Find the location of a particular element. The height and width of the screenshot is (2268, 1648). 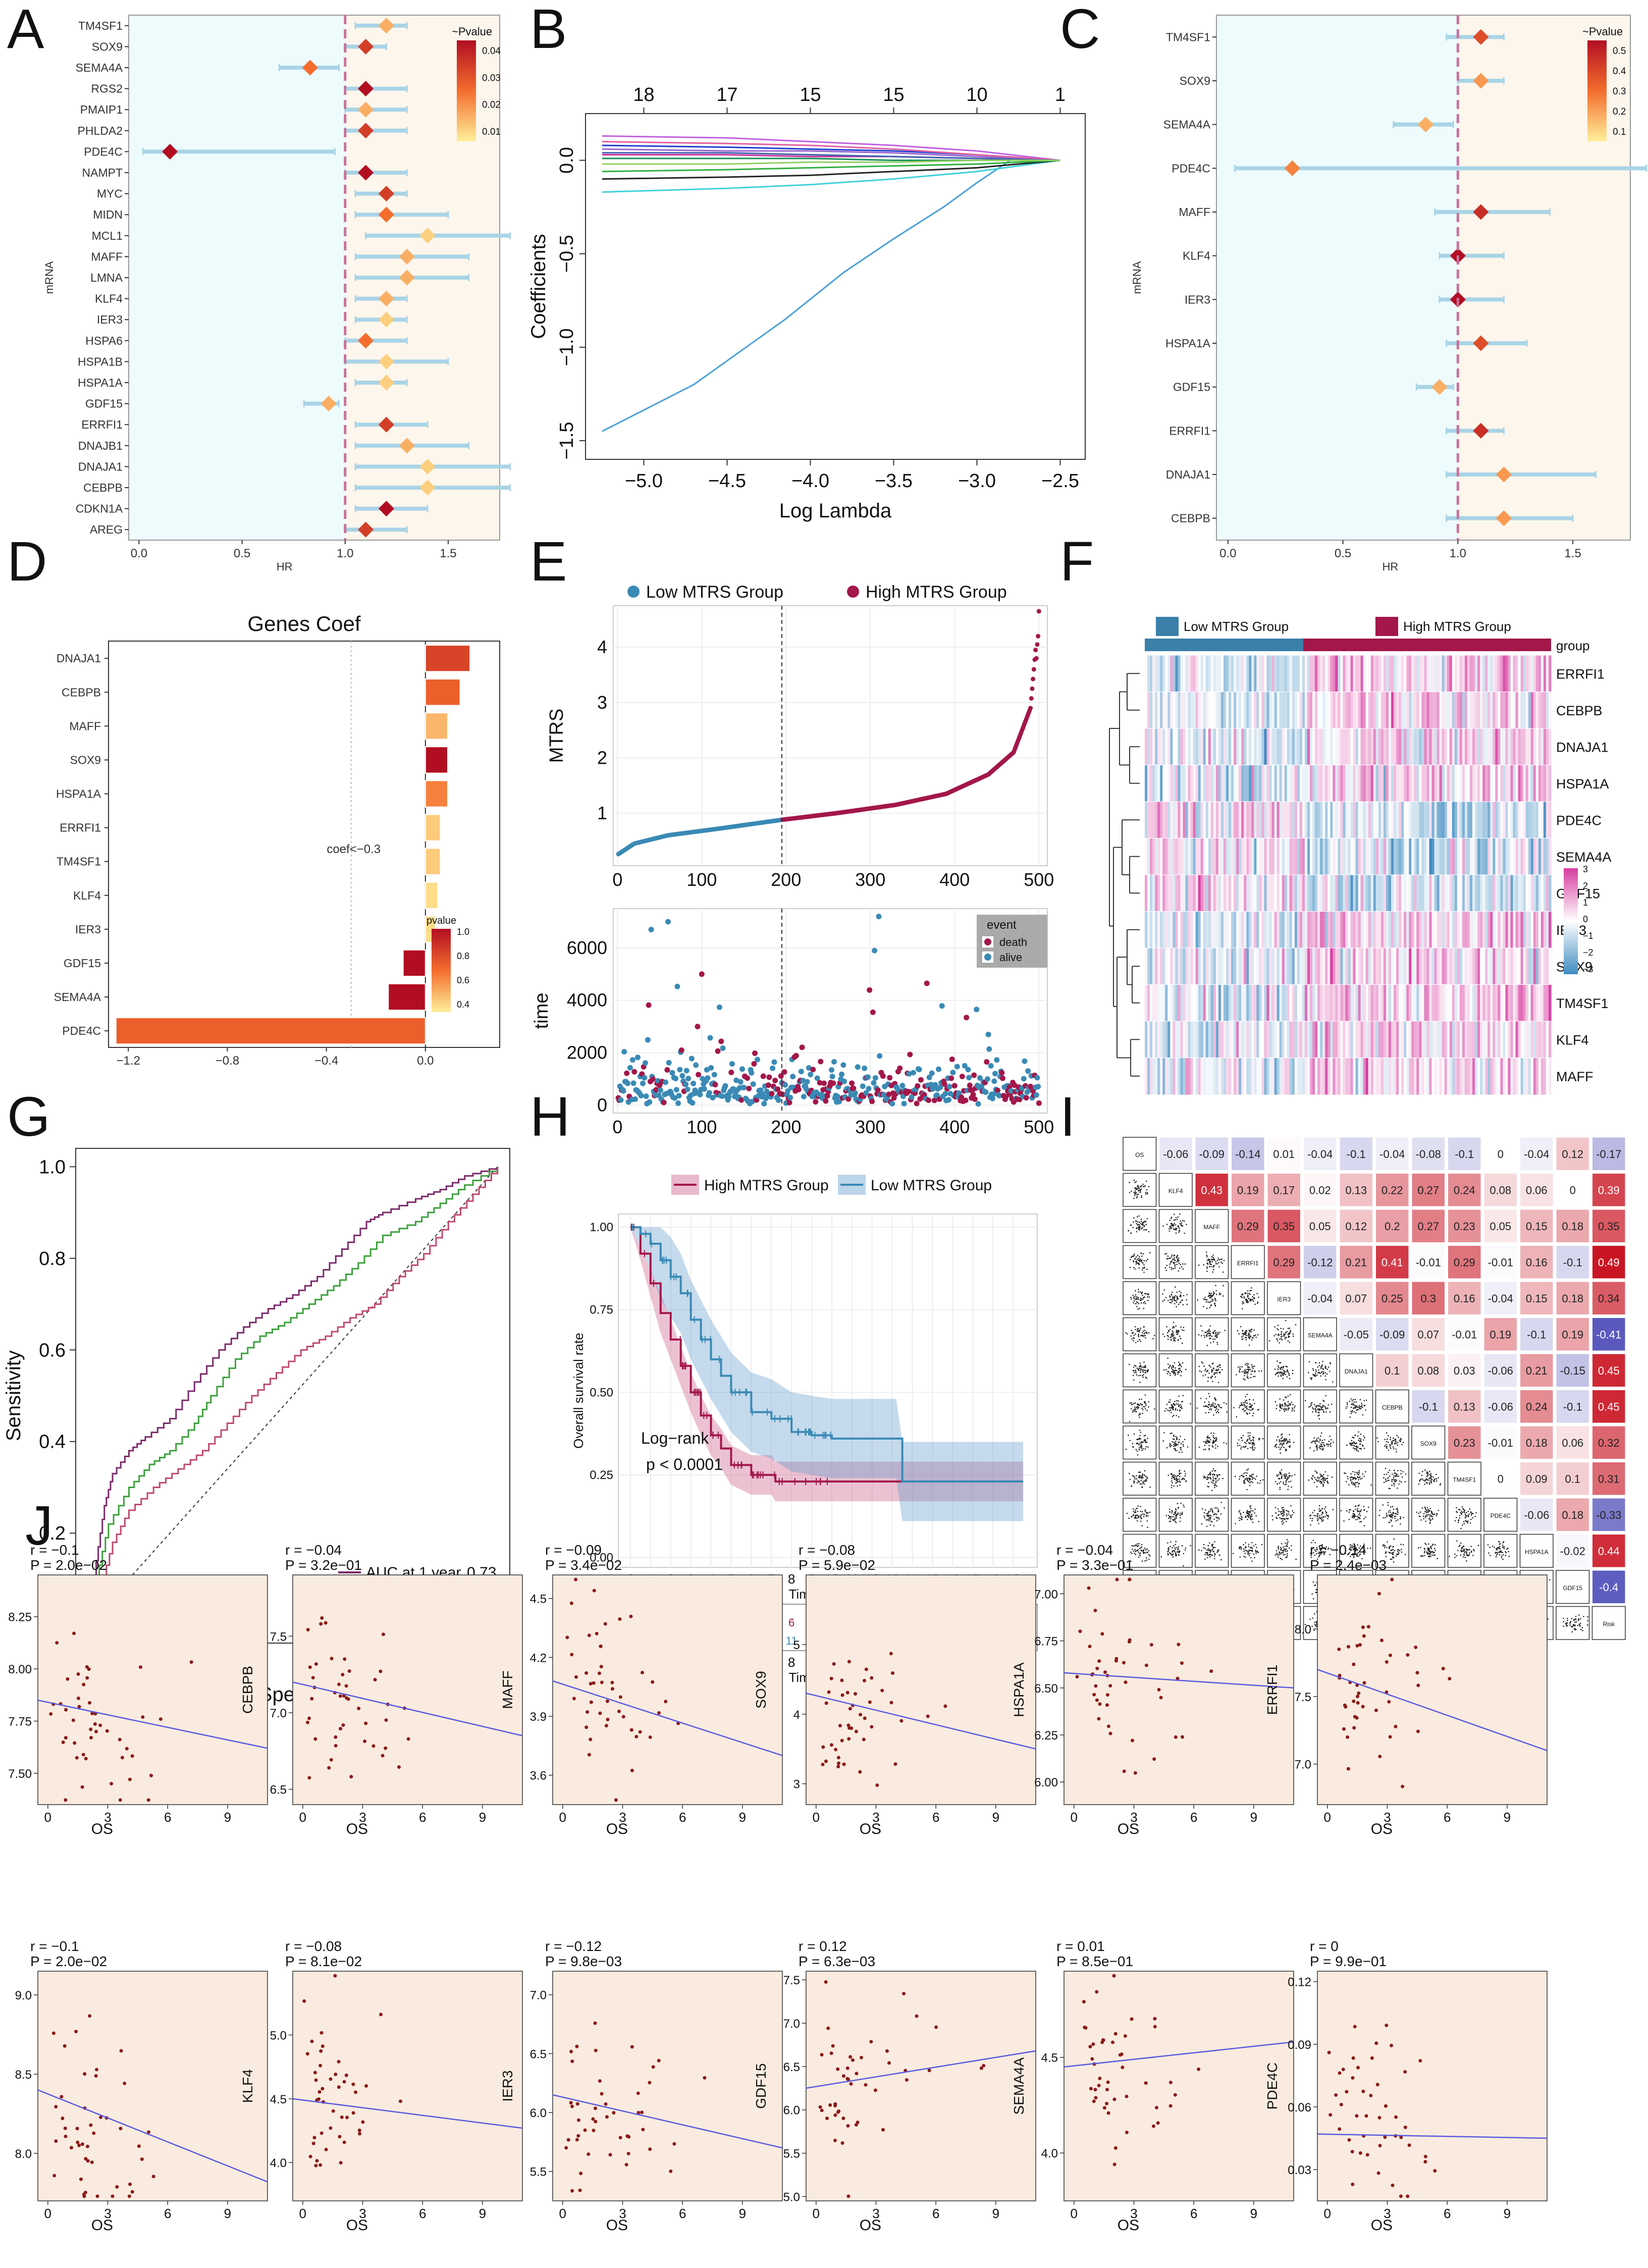

bar-TM4SF1 is located at coordinates (433, 862).